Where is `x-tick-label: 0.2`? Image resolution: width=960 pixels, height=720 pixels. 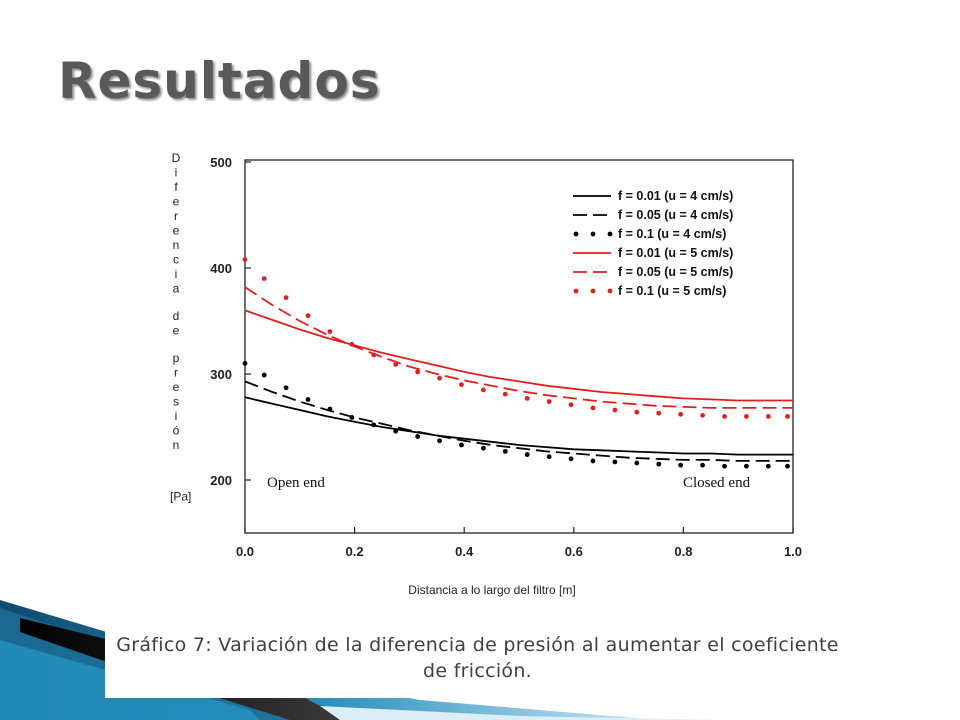
x-tick-label: 0.2 is located at coordinates (355, 551).